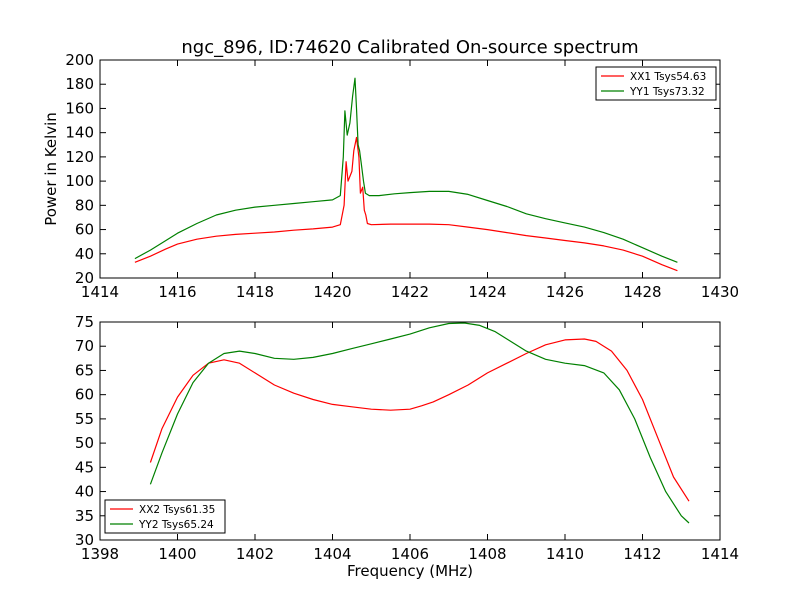 The height and width of the screenshot is (604, 800). What do you see at coordinates (410, 554) in the screenshot?
I see `x-tick-label: 1406` at bounding box center [410, 554].